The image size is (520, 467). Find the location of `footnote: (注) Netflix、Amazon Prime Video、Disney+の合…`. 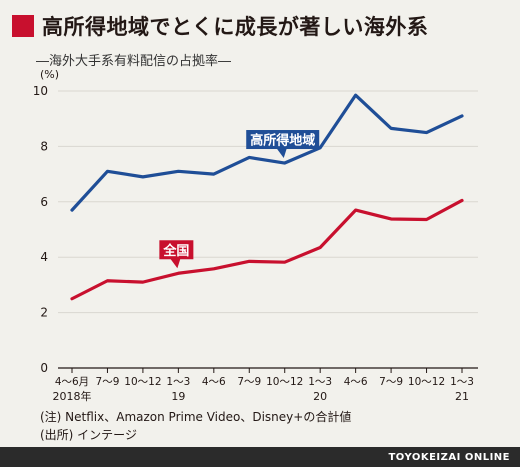

footnote: (注) Netflix、Amazon Prime Video、Disney+の合… is located at coordinates (196, 417).